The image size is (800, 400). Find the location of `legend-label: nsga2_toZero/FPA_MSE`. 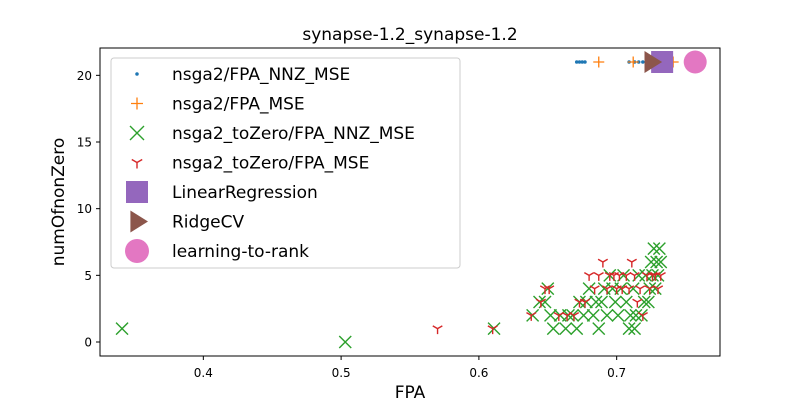

legend-label: nsga2_toZero/FPA_MSE is located at coordinates (270, 164).